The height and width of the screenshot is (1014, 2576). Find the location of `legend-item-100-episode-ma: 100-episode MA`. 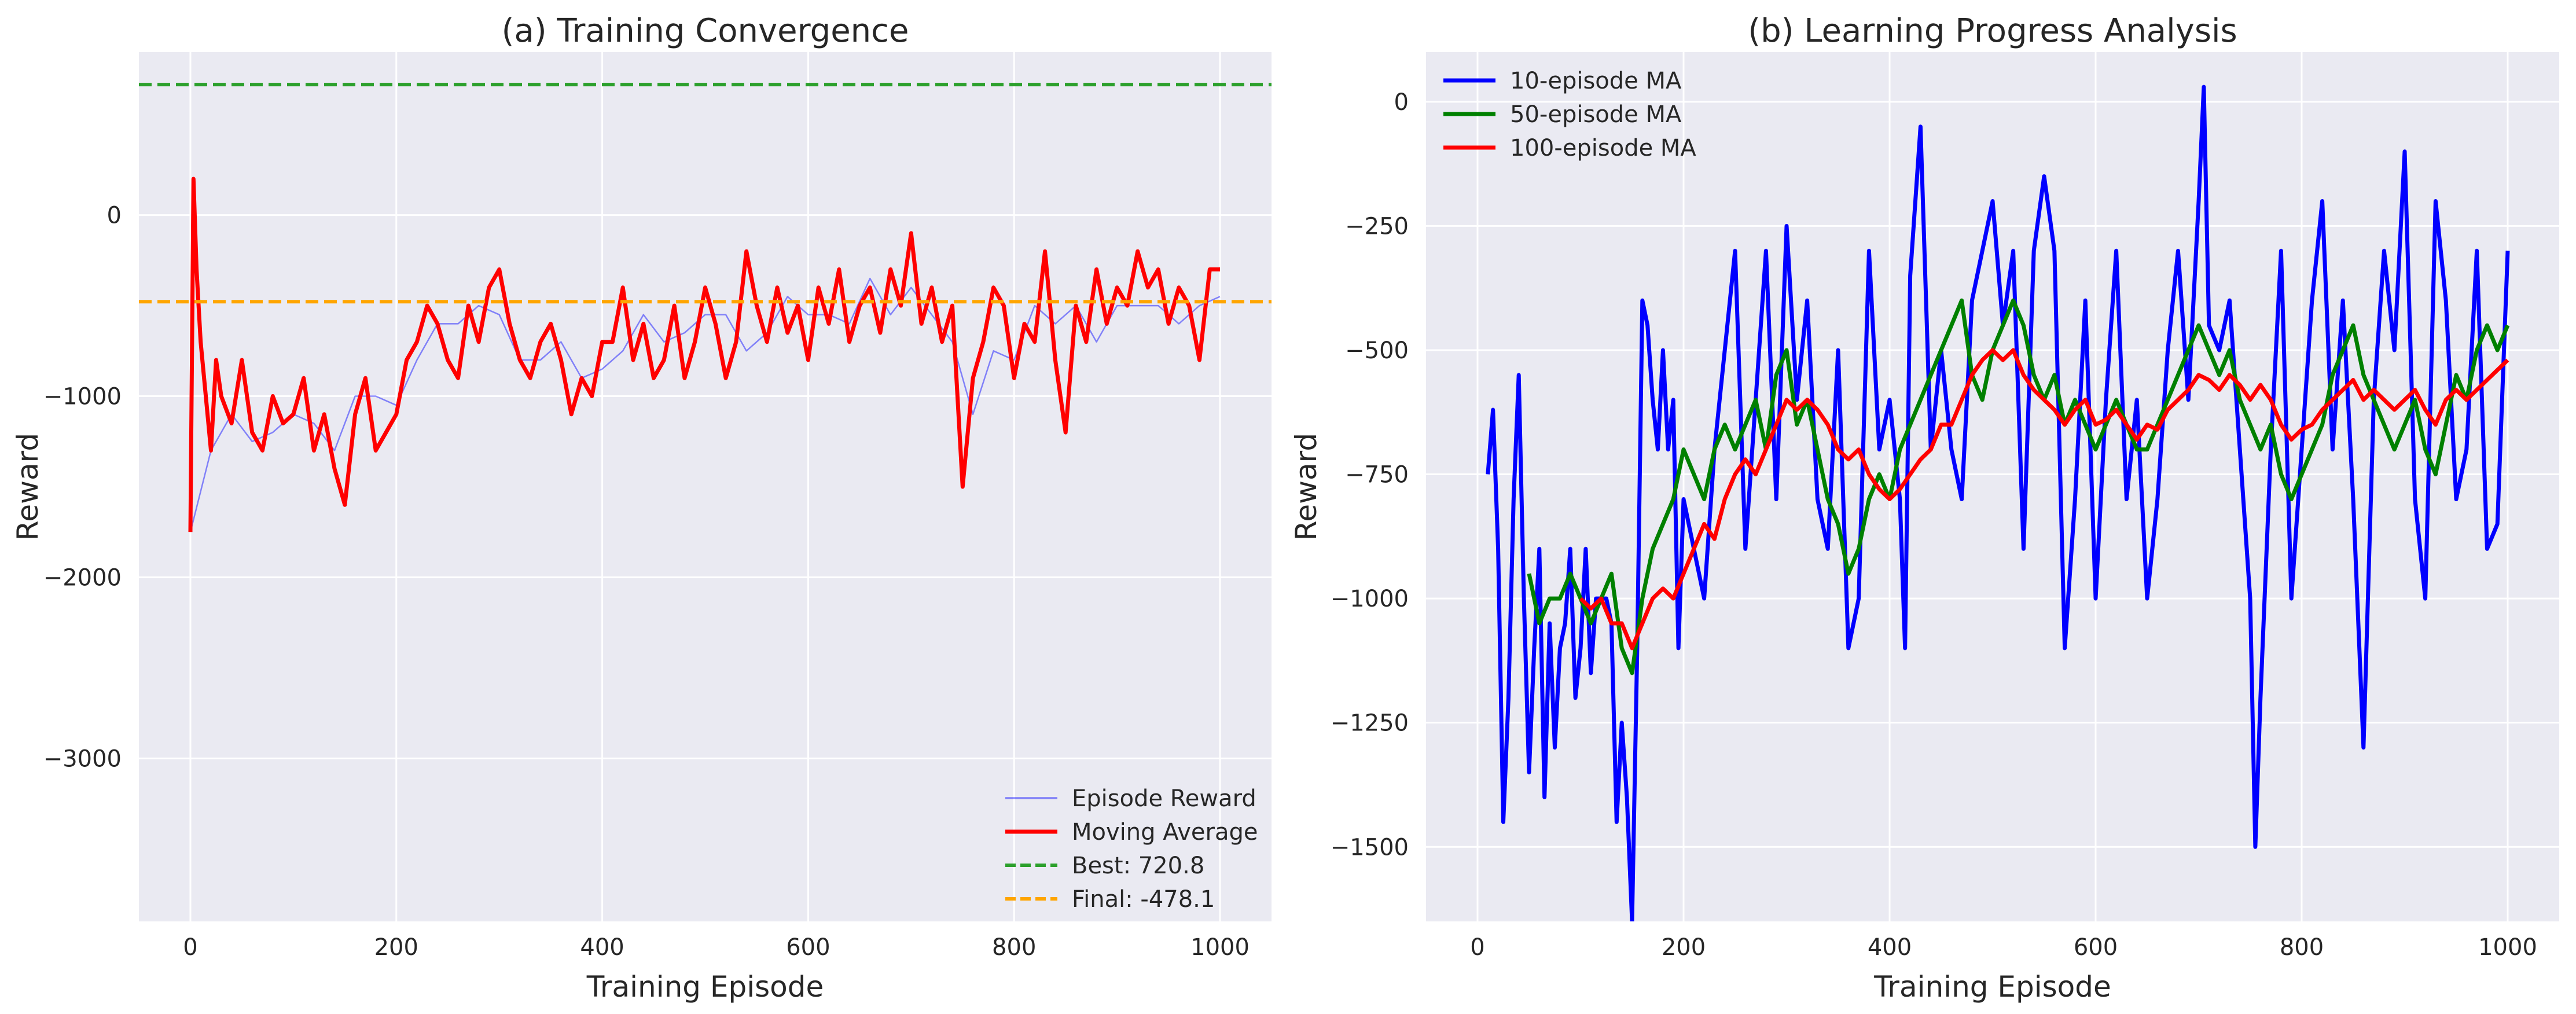

legend-item-100-episode-ma: 100-episode MA is located at coordinates (1569, 148).